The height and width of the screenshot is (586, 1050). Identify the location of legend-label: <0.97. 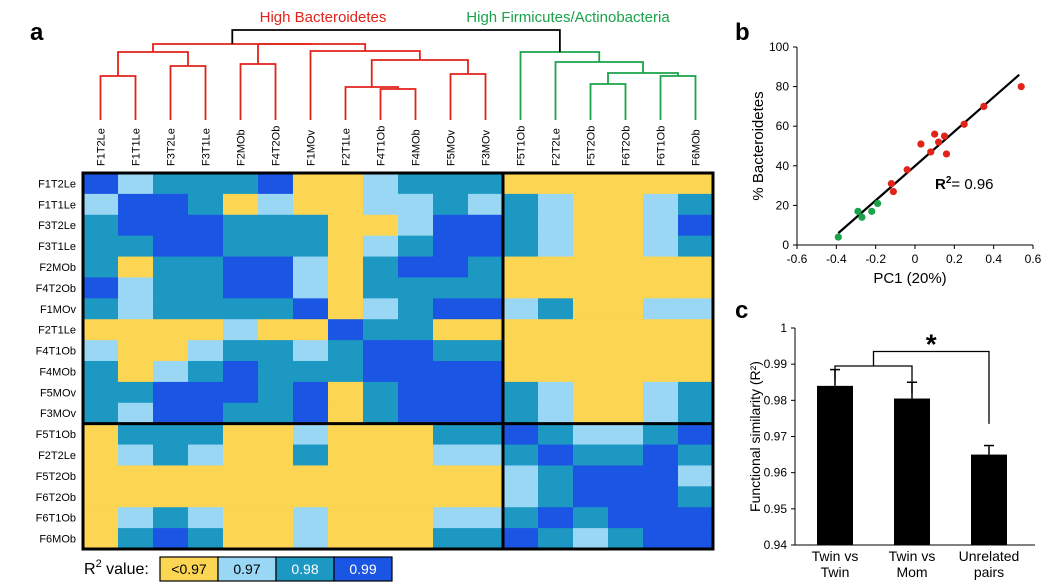
(189, 569).